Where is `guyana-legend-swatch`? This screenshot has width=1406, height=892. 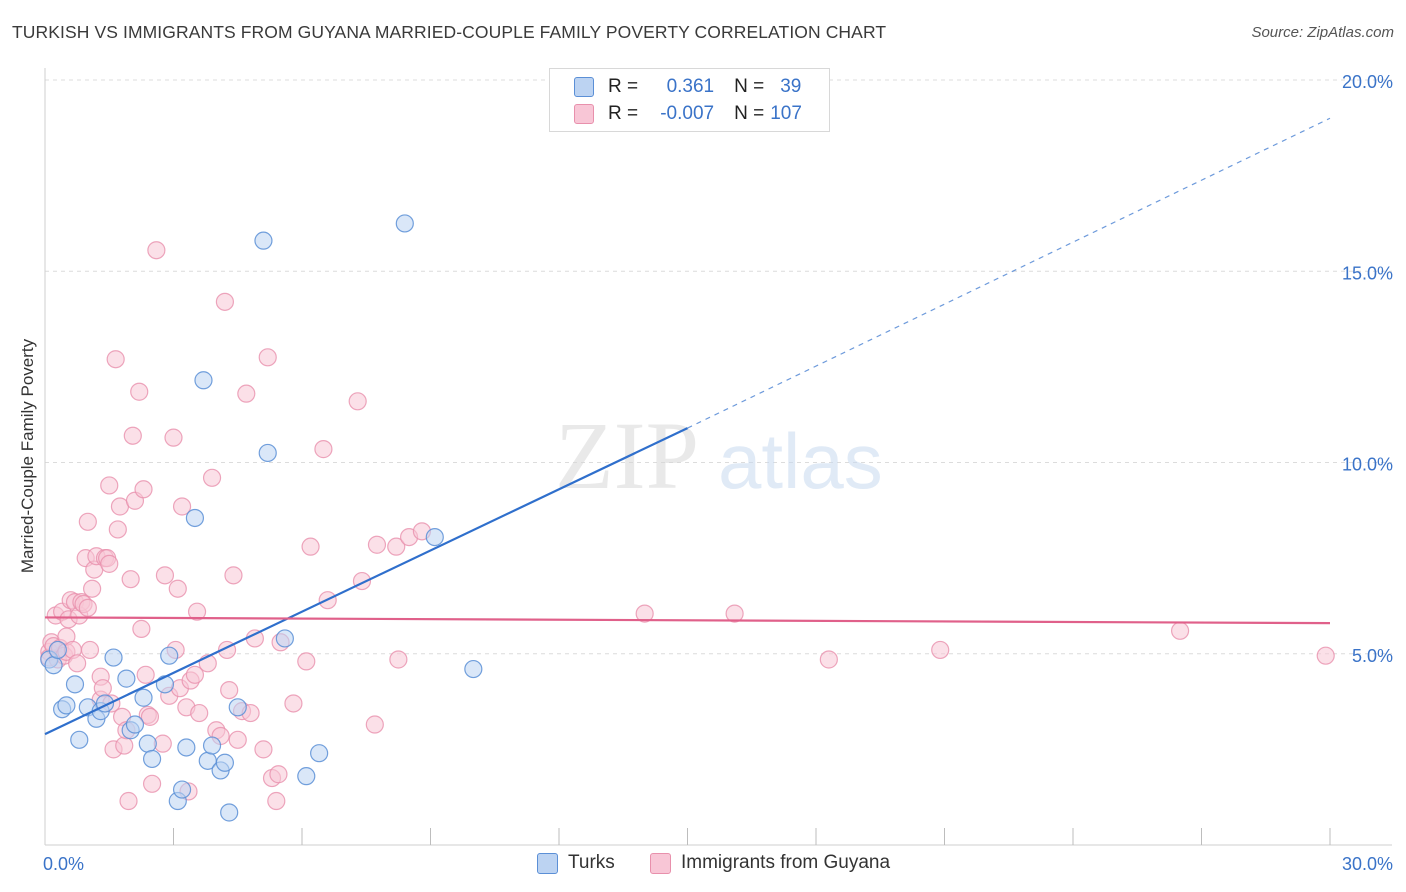
guyana-legend-swatch is located at coordinates (660, 863).